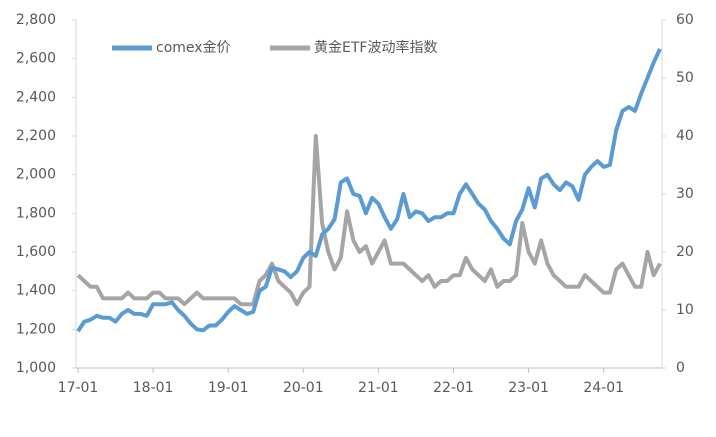 This screenshot has height=437, width=716. What do you see at coordinates (378, 388) in the screenshot?
I see `x-tick-label: 21-01` at bounding box center [378, 388].